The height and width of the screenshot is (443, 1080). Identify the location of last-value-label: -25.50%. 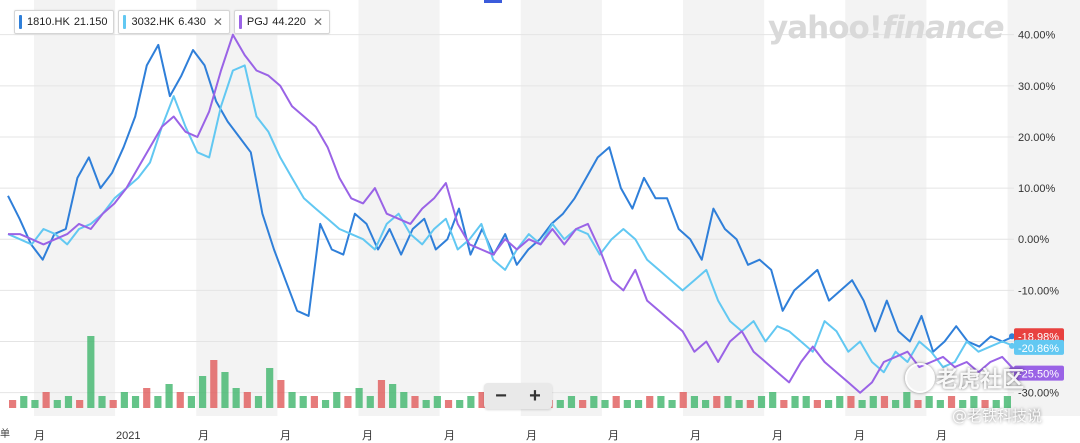
(1038, 375).